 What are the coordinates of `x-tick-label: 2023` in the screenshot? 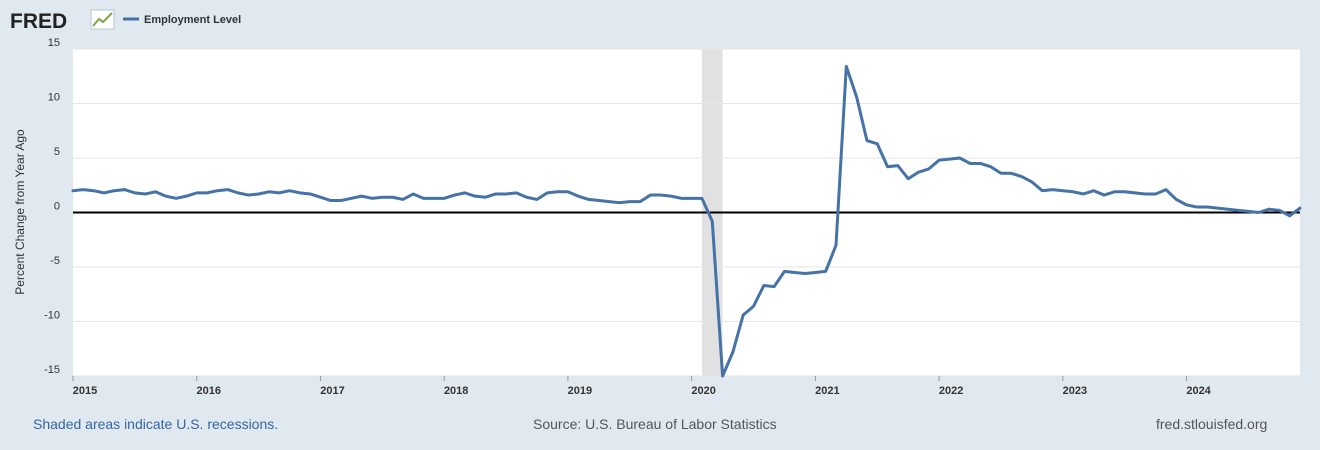 It's located at (1075, 391).